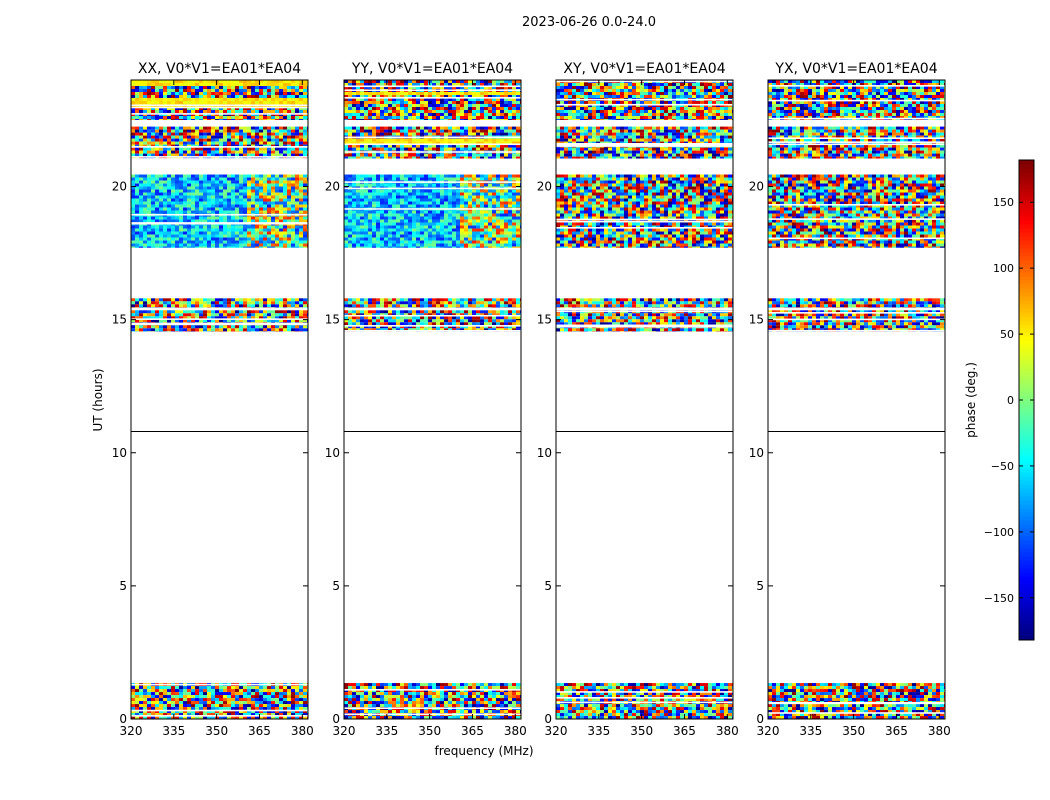  Describe the element at coordinates (855, 69) in the screenshot. I see `panel-title: YX, V0*V1=EA01*EA04` at that location.